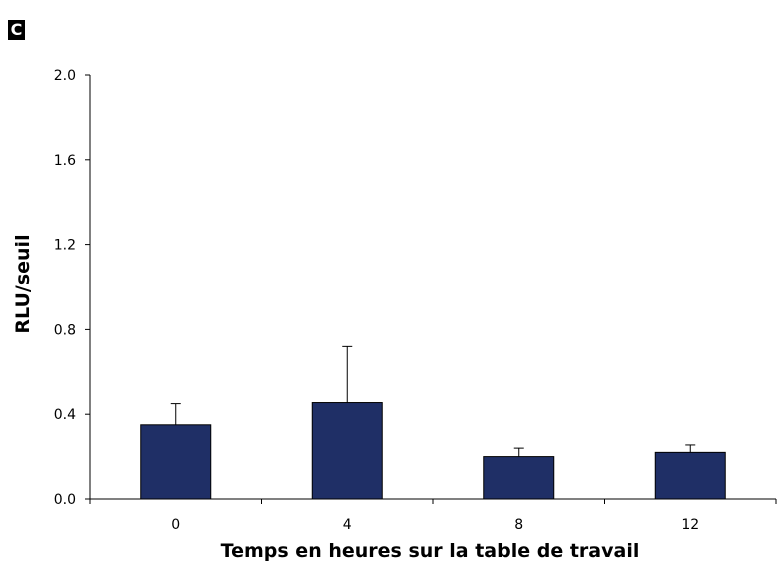 This screenshot has width=778, height=569. I want to click on x-axis-title: Temps en heures sur la table de travail, so click(430, 551).